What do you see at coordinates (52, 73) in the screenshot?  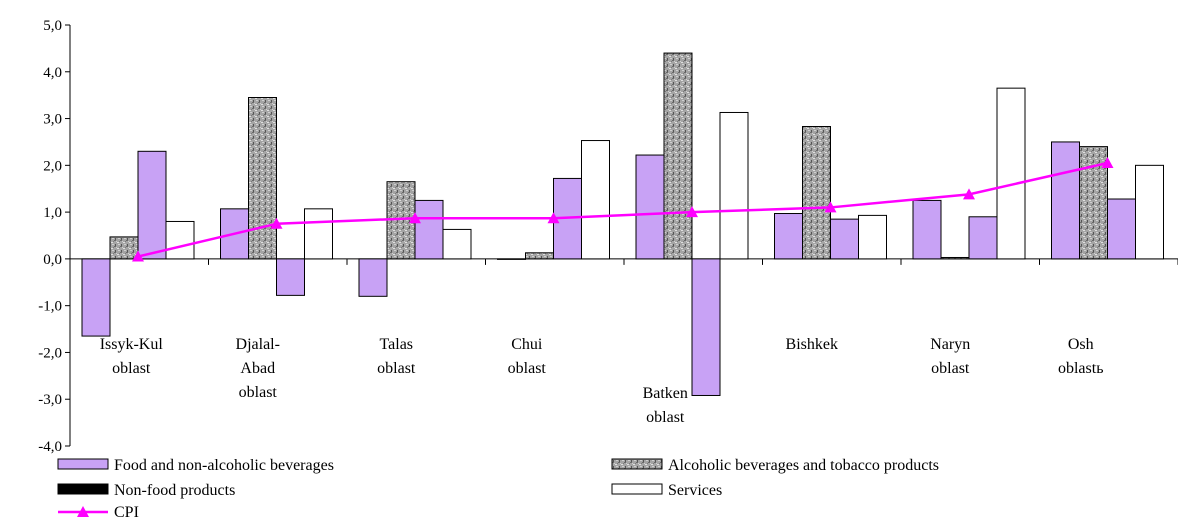 I see `y-tick-label: 4,0` at bounding box center [52, 73].